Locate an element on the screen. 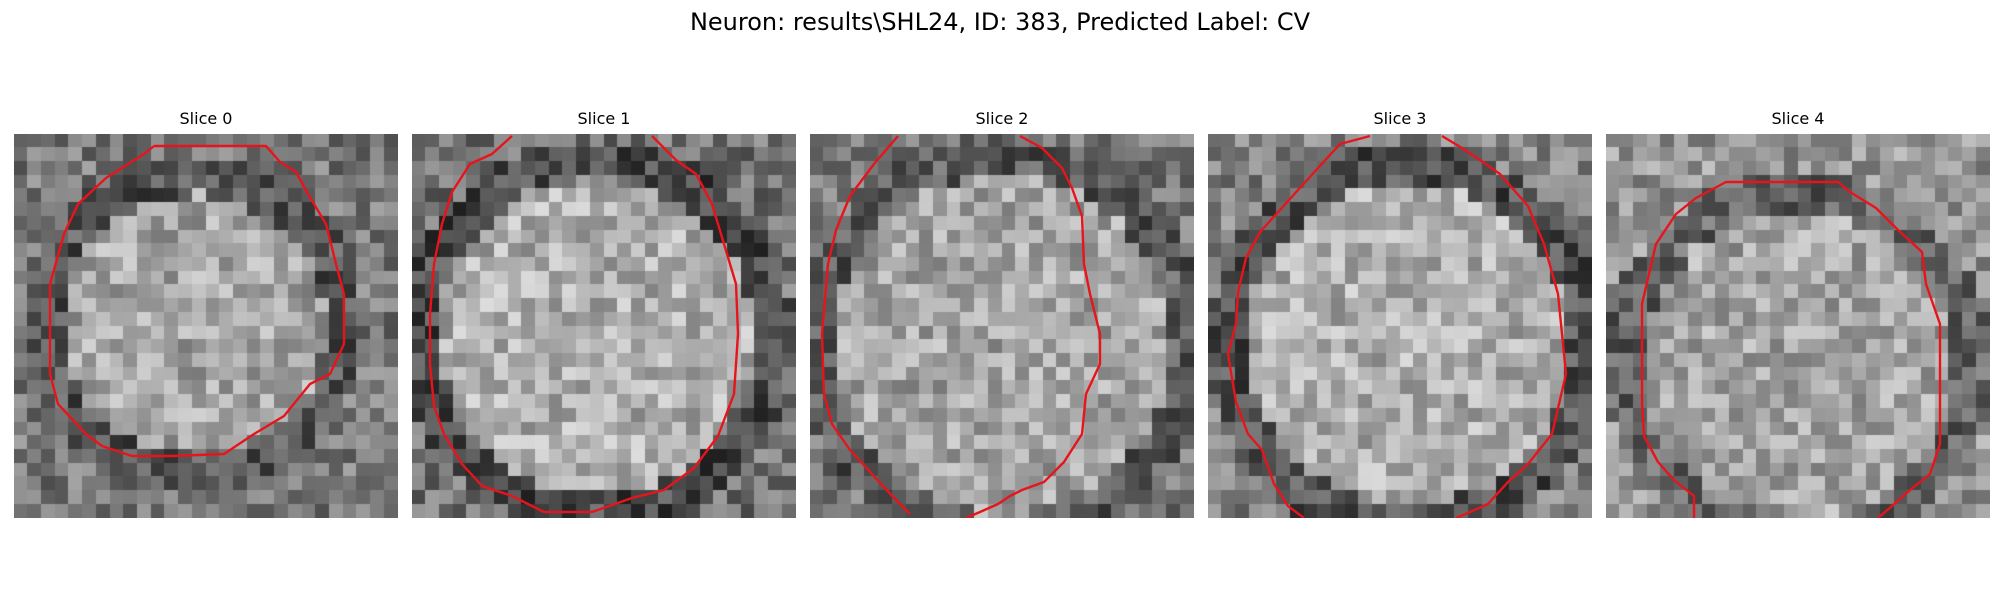  slice-title: Slice 3 is located at coordinates (1400, 118).